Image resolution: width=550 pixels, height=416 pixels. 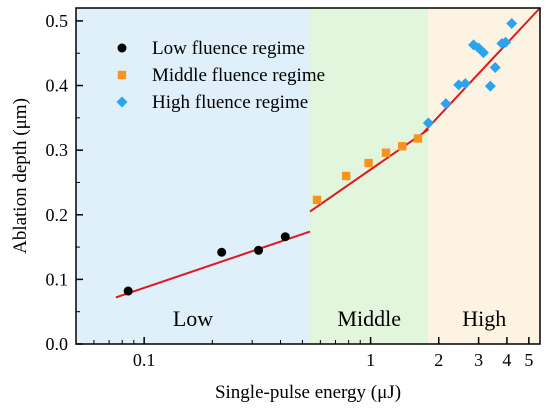 What do you see at coordinates (144, 360) in the screenshot?
I see `x-tick-label: 0.1` at bounding box center [144, 360].